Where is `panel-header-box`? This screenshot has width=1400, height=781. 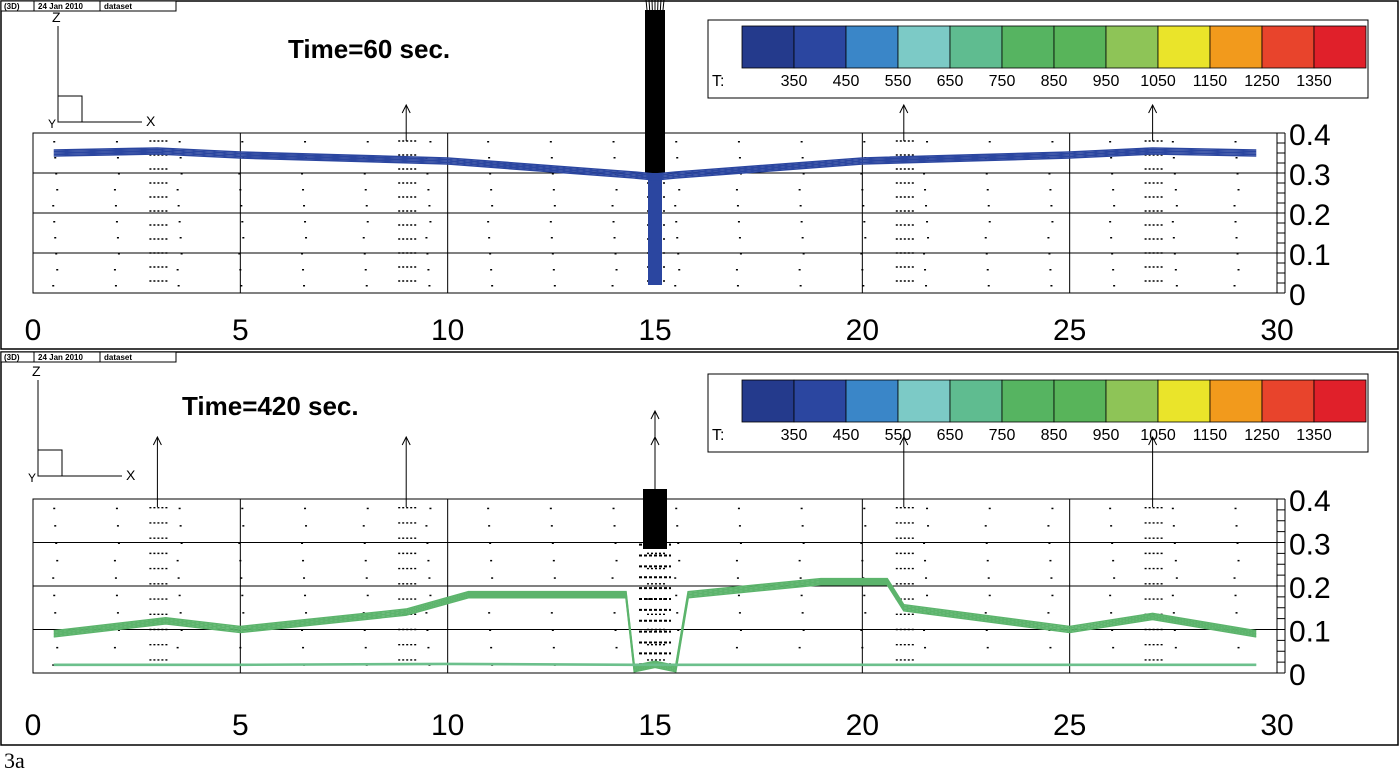
panel-header-box is located at coordinates (88, 357).